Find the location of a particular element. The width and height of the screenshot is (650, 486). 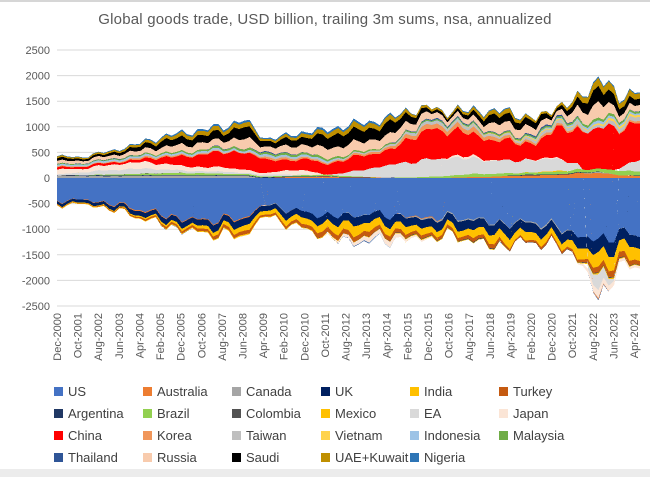

series-area-russia is located at coordinates (348, 132).